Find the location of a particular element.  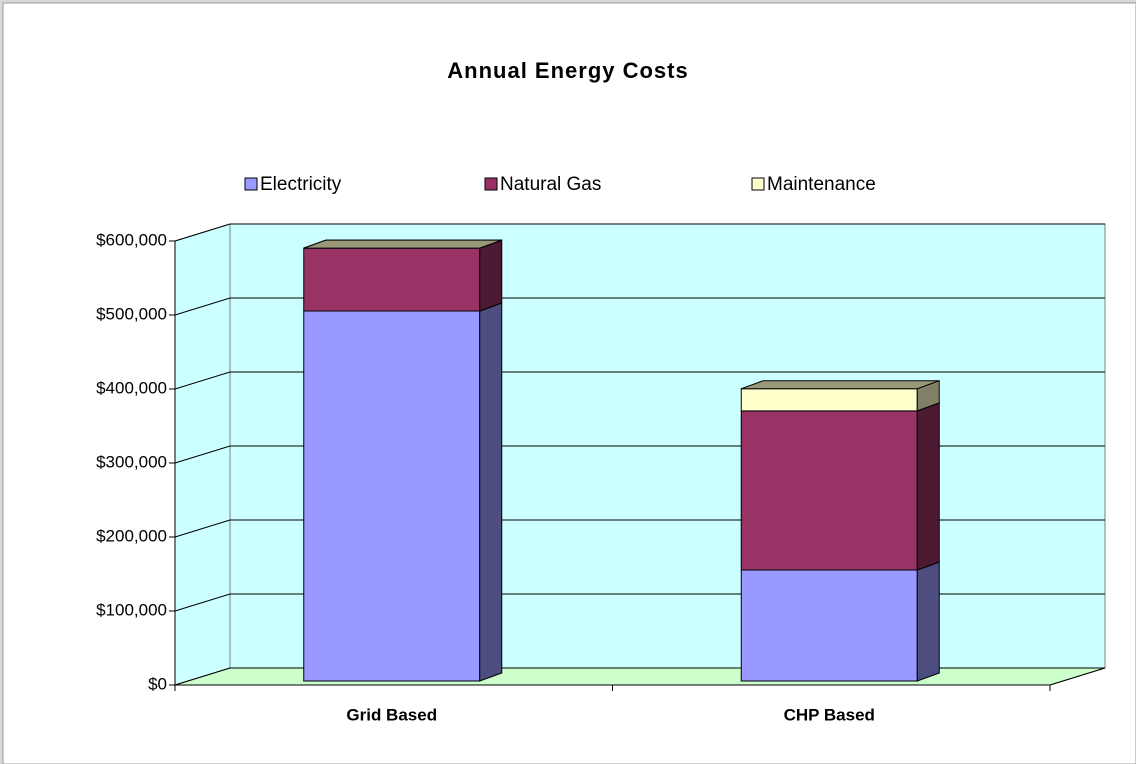

y-tick-label: $500,000 is located at coordinates (131, 313).